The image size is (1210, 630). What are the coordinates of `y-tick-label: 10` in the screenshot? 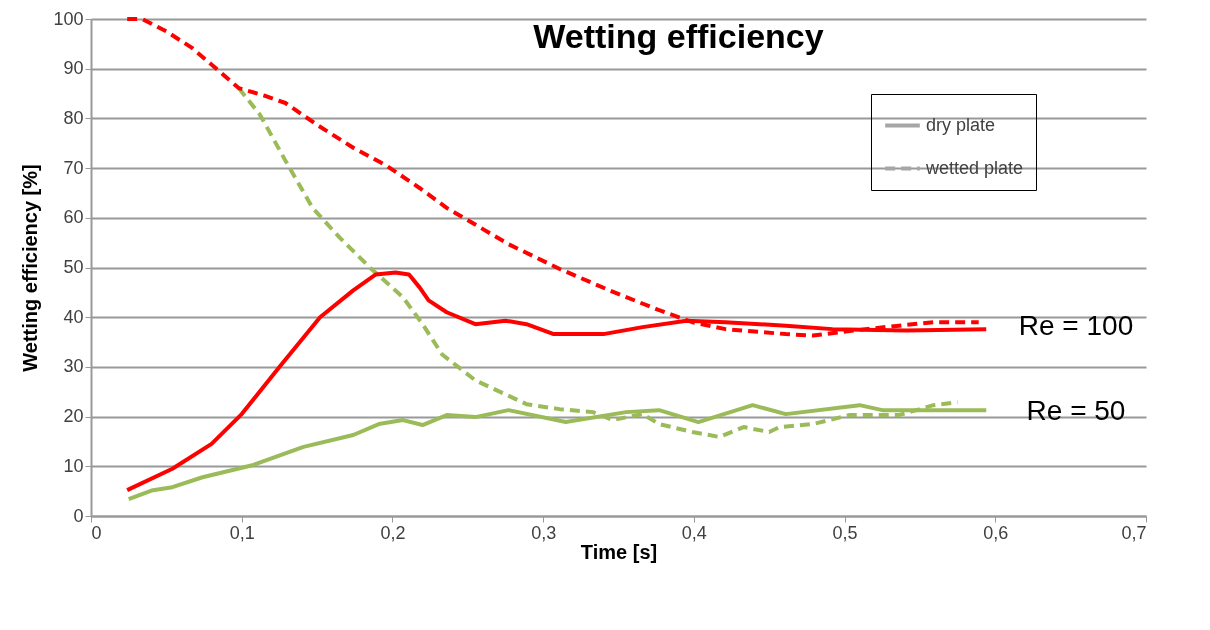 It's located at (73, 465).